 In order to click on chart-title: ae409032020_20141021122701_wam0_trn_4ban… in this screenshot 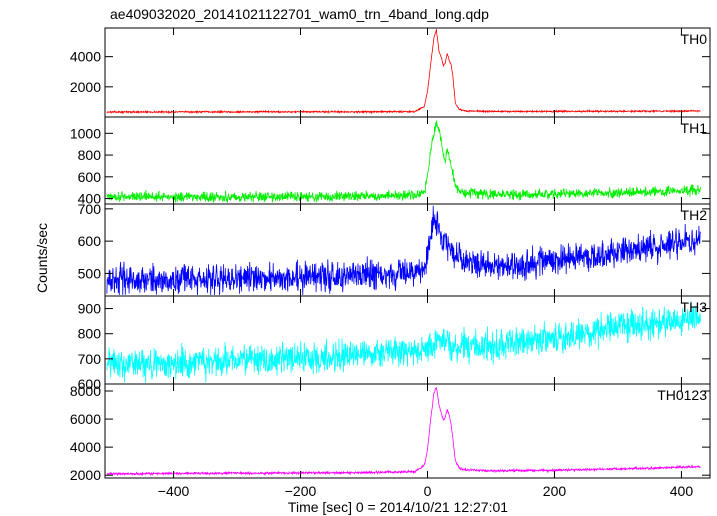, I will do `click(299, 14)`.